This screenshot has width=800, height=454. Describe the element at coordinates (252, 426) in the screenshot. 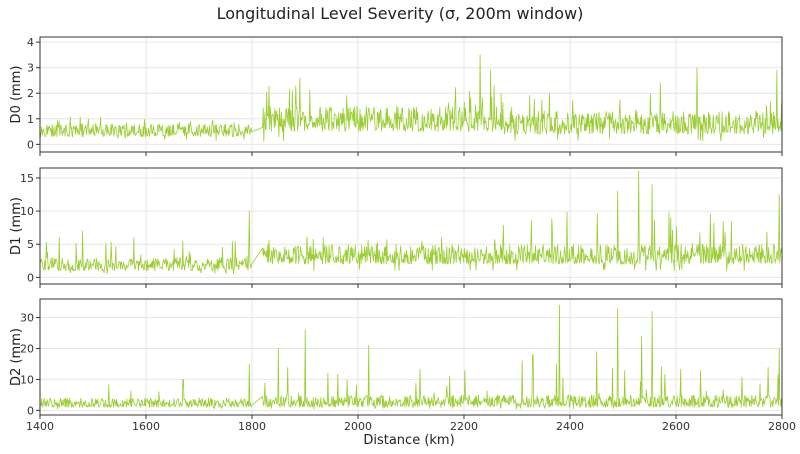

I see `x-tick-label: 1800` at that location.